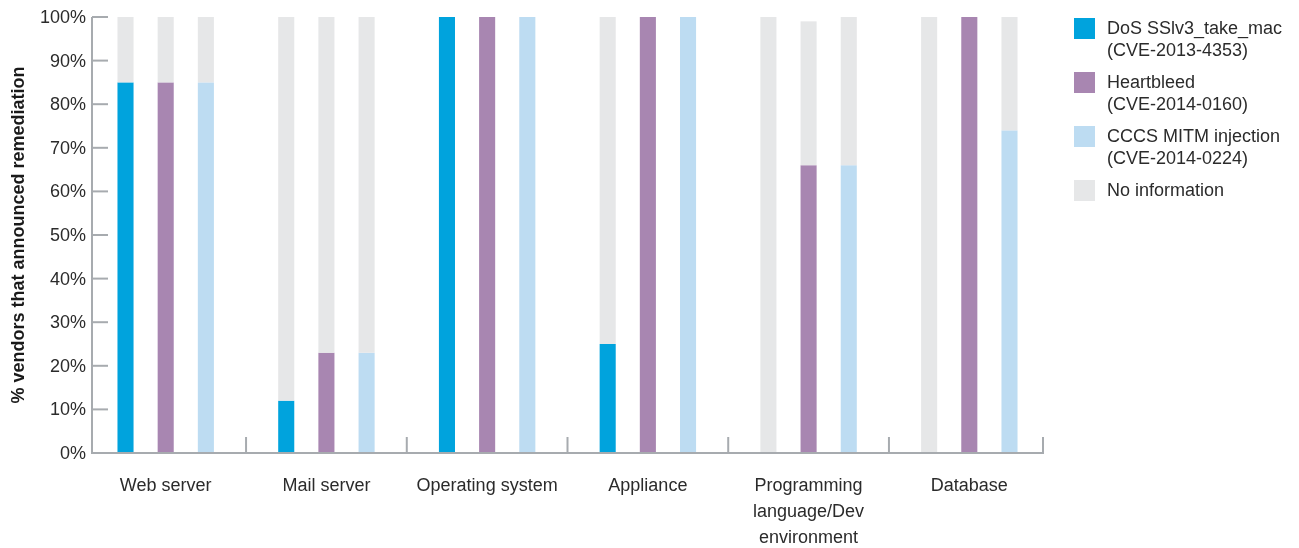 This screenshot has height=548, width=1299. Describe the element at coordinates (67, 147) in the screenshot. I see `y-tick-label: 70%` at that location.